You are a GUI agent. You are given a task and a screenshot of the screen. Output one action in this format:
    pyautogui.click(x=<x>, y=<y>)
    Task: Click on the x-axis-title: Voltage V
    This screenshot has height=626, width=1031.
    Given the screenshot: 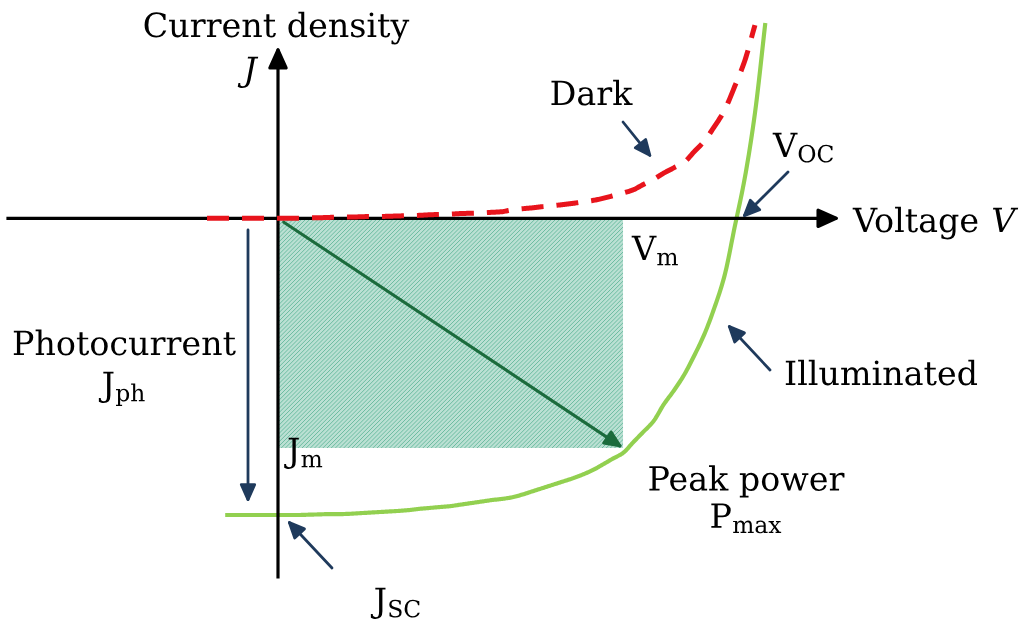 What is the action you would take?
    pyautogui.click(x=935, y=223)
    